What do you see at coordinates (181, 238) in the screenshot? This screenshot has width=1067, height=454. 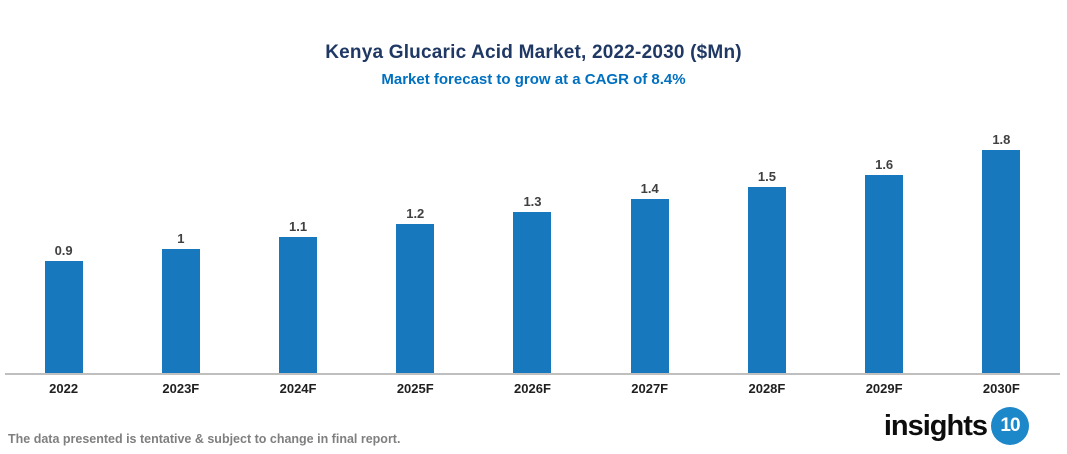 I see `bar-value-label: 1` at bounding box center [181, 238].